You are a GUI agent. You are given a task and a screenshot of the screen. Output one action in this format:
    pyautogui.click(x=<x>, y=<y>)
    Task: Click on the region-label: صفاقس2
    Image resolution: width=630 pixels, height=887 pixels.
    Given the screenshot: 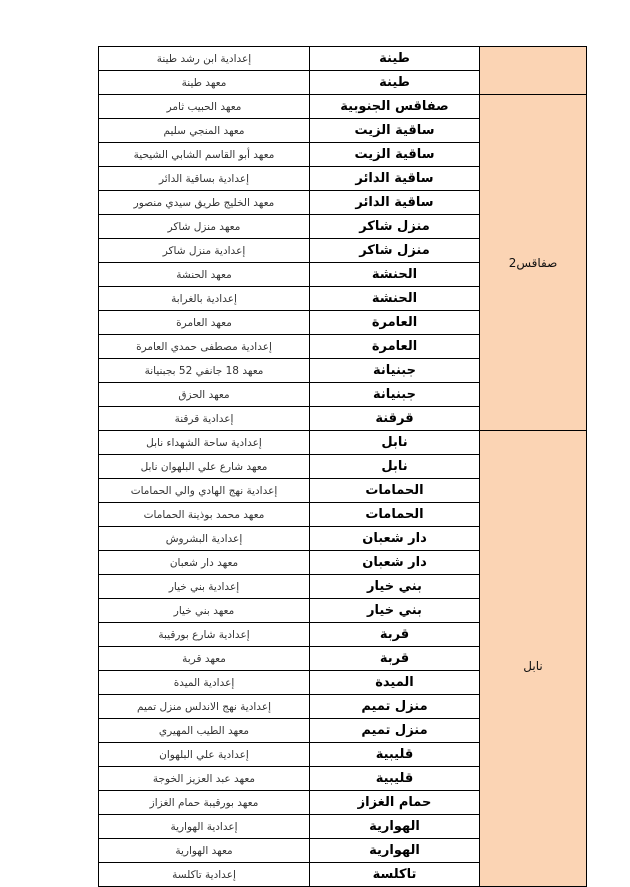 What is the action you would take?
    pyautogui.click(x=533, y=262)
    